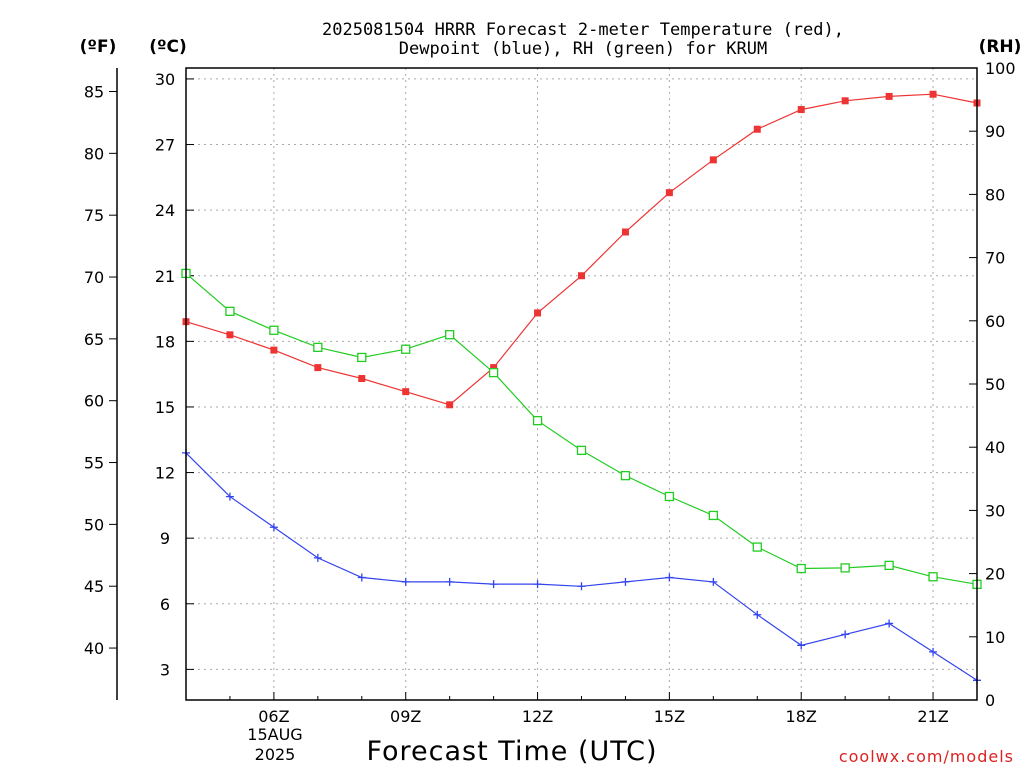 The height and width of the screenshot is (768, 1024). Describe the element at coordinates (1000, 68) in the screenshot. I see `rh-tick-label: 100` at that location.